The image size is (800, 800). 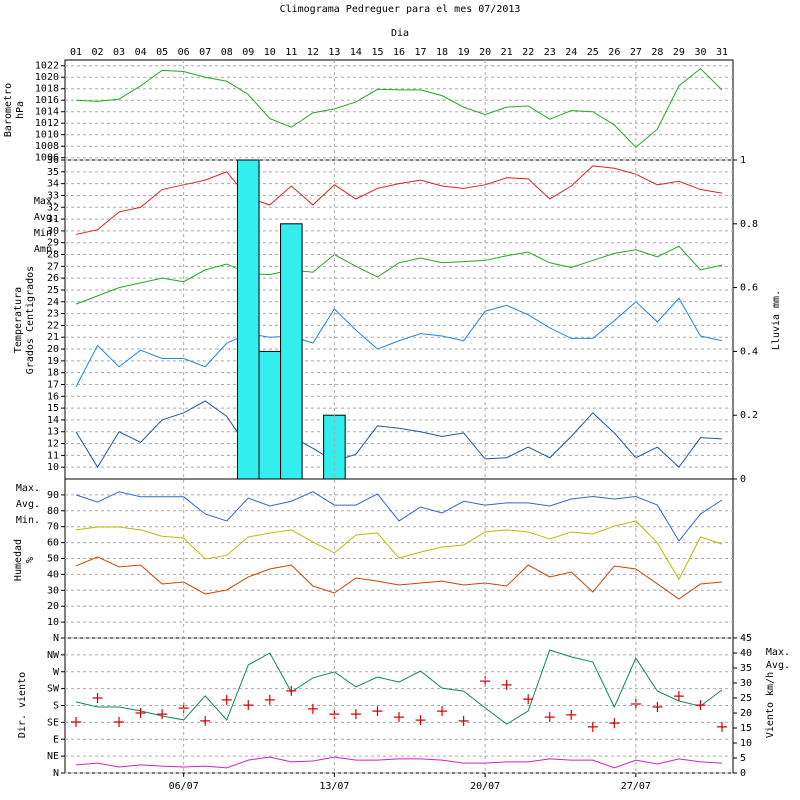 What do you see at coordinates (749, 415) in the screenshot?
I see `y2-tick-label: 0.2` at bounding box center [749, 415].